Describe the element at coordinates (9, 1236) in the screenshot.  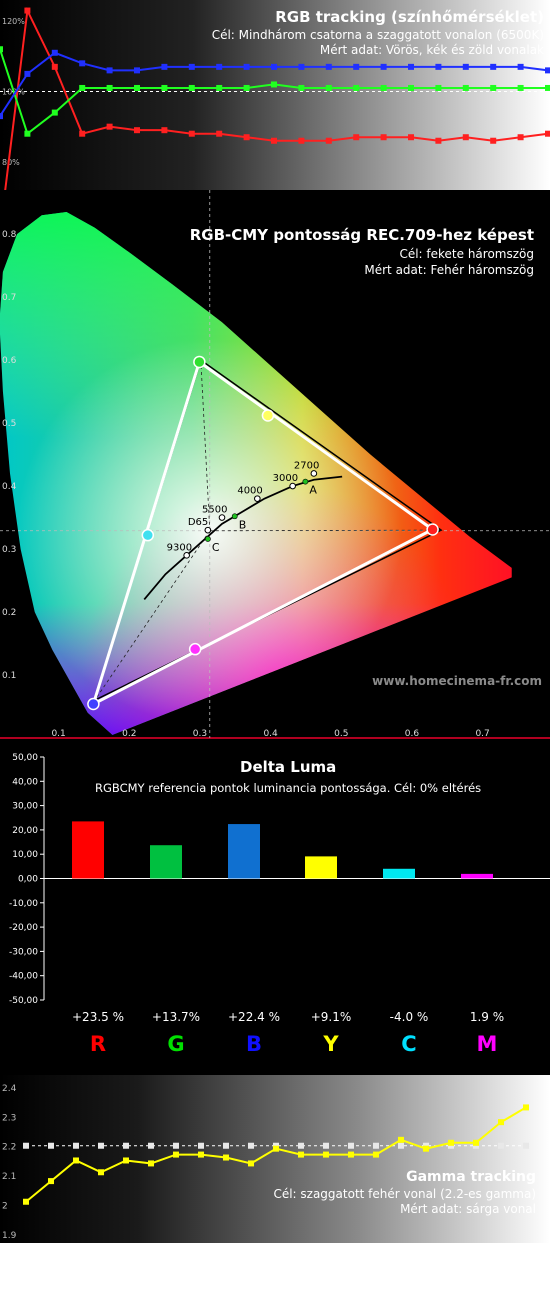
I see `y-tick-label: 1.9` at that location.